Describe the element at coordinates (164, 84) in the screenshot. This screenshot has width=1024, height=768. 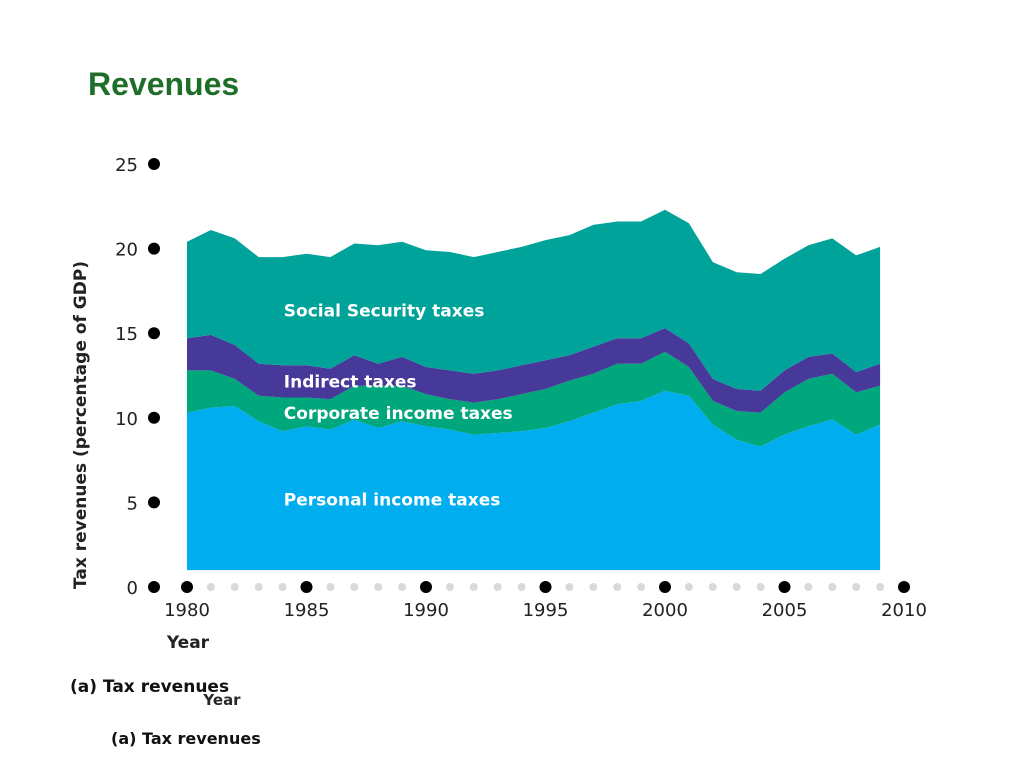
I see `page-title: Revenues` at that location.